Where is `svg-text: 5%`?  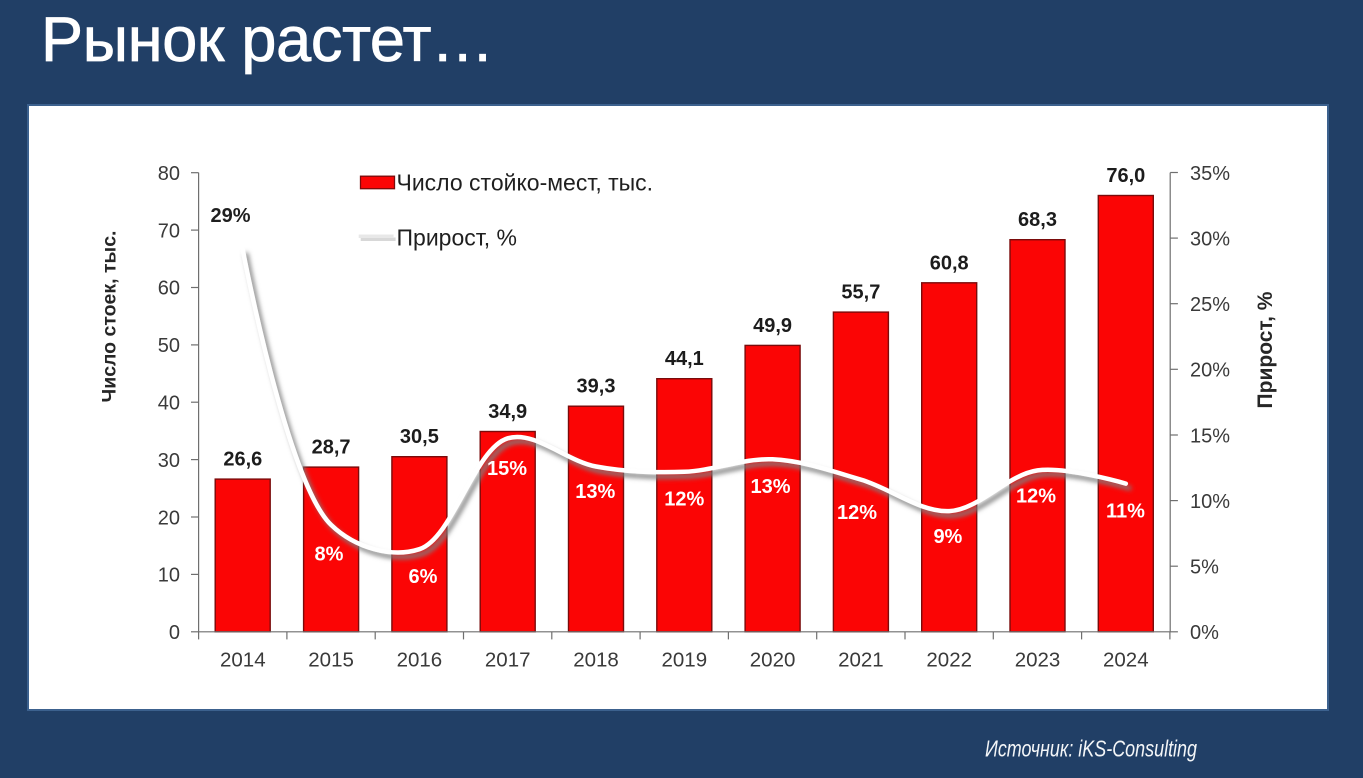 svg-text: 5% is located at coordinates (1204, 568).